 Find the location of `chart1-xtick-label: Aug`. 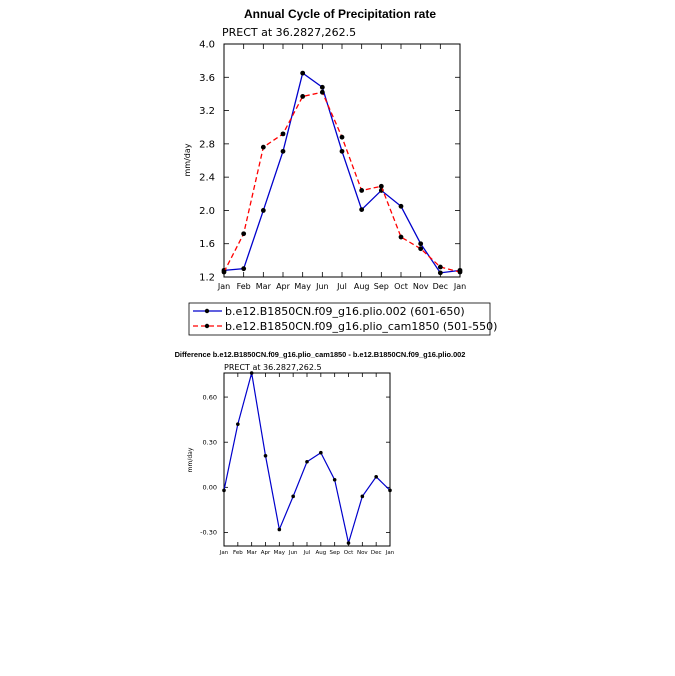

chart1-xtick-label: Aug is located at coordinates (362, 286).